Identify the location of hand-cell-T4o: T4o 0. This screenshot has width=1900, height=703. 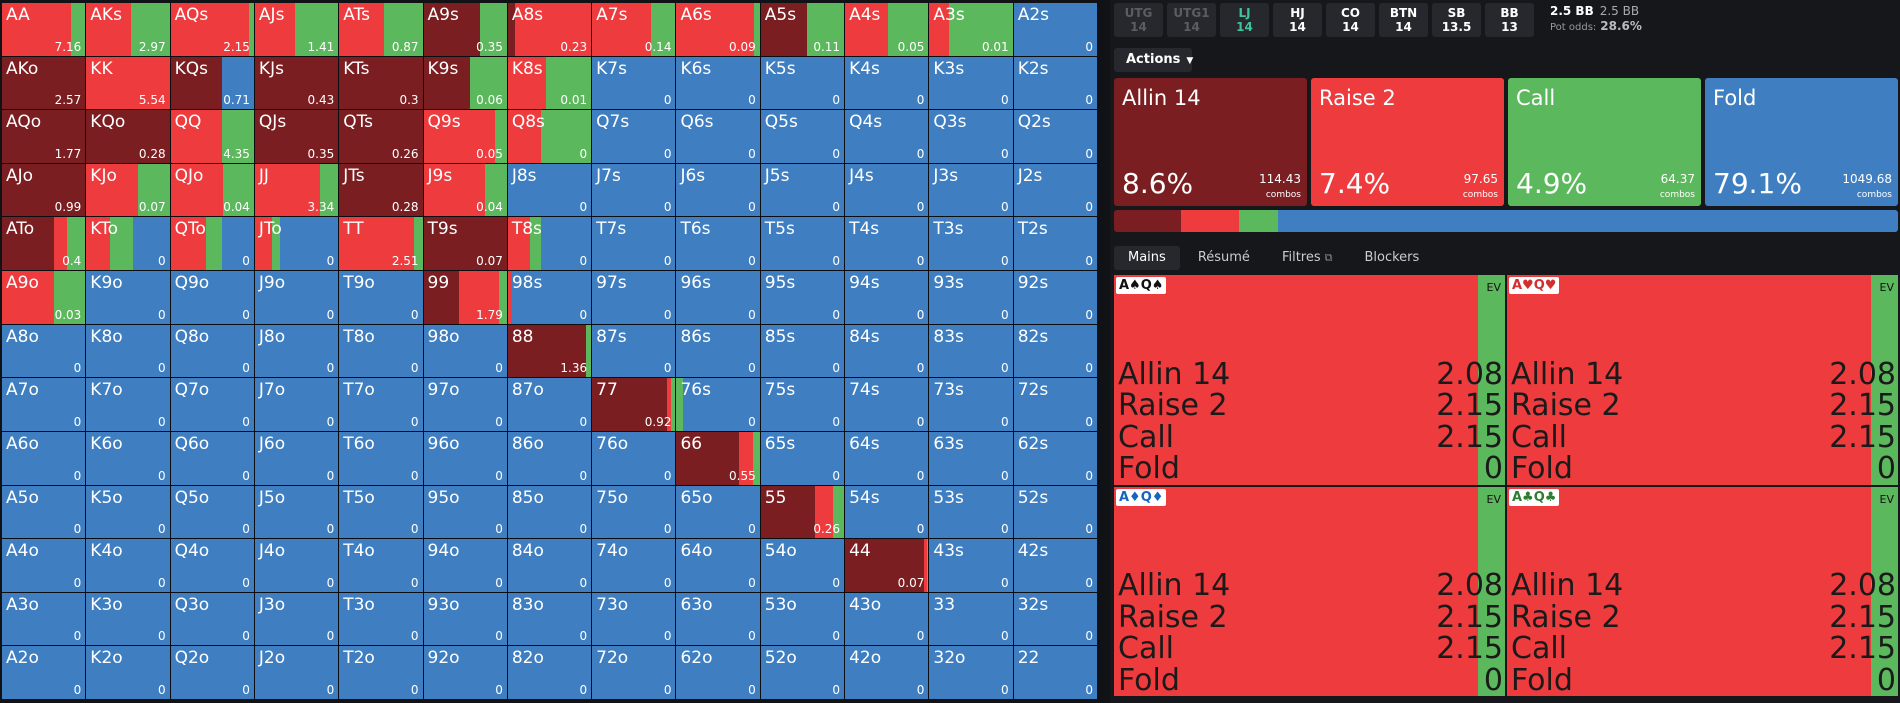
(381, 565).